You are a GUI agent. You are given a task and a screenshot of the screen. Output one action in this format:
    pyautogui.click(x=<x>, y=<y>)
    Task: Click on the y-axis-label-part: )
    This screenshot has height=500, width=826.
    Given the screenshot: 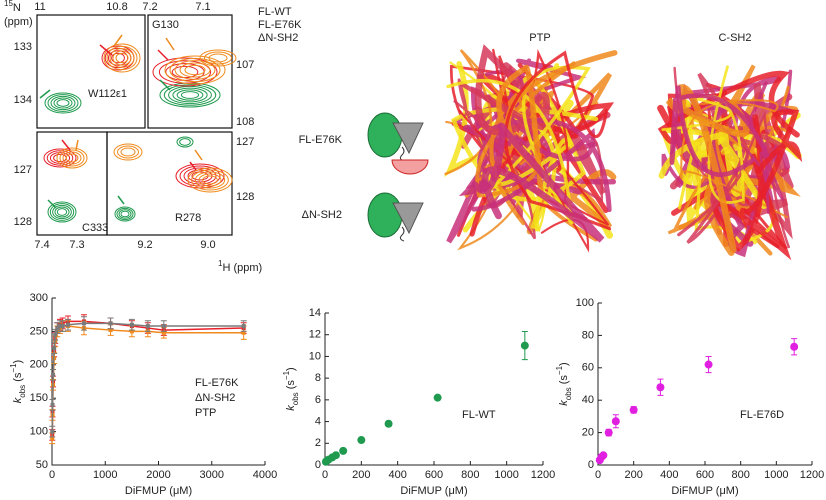 What is the action you would take?
    pyautogui.click(x=18, y=362)
    